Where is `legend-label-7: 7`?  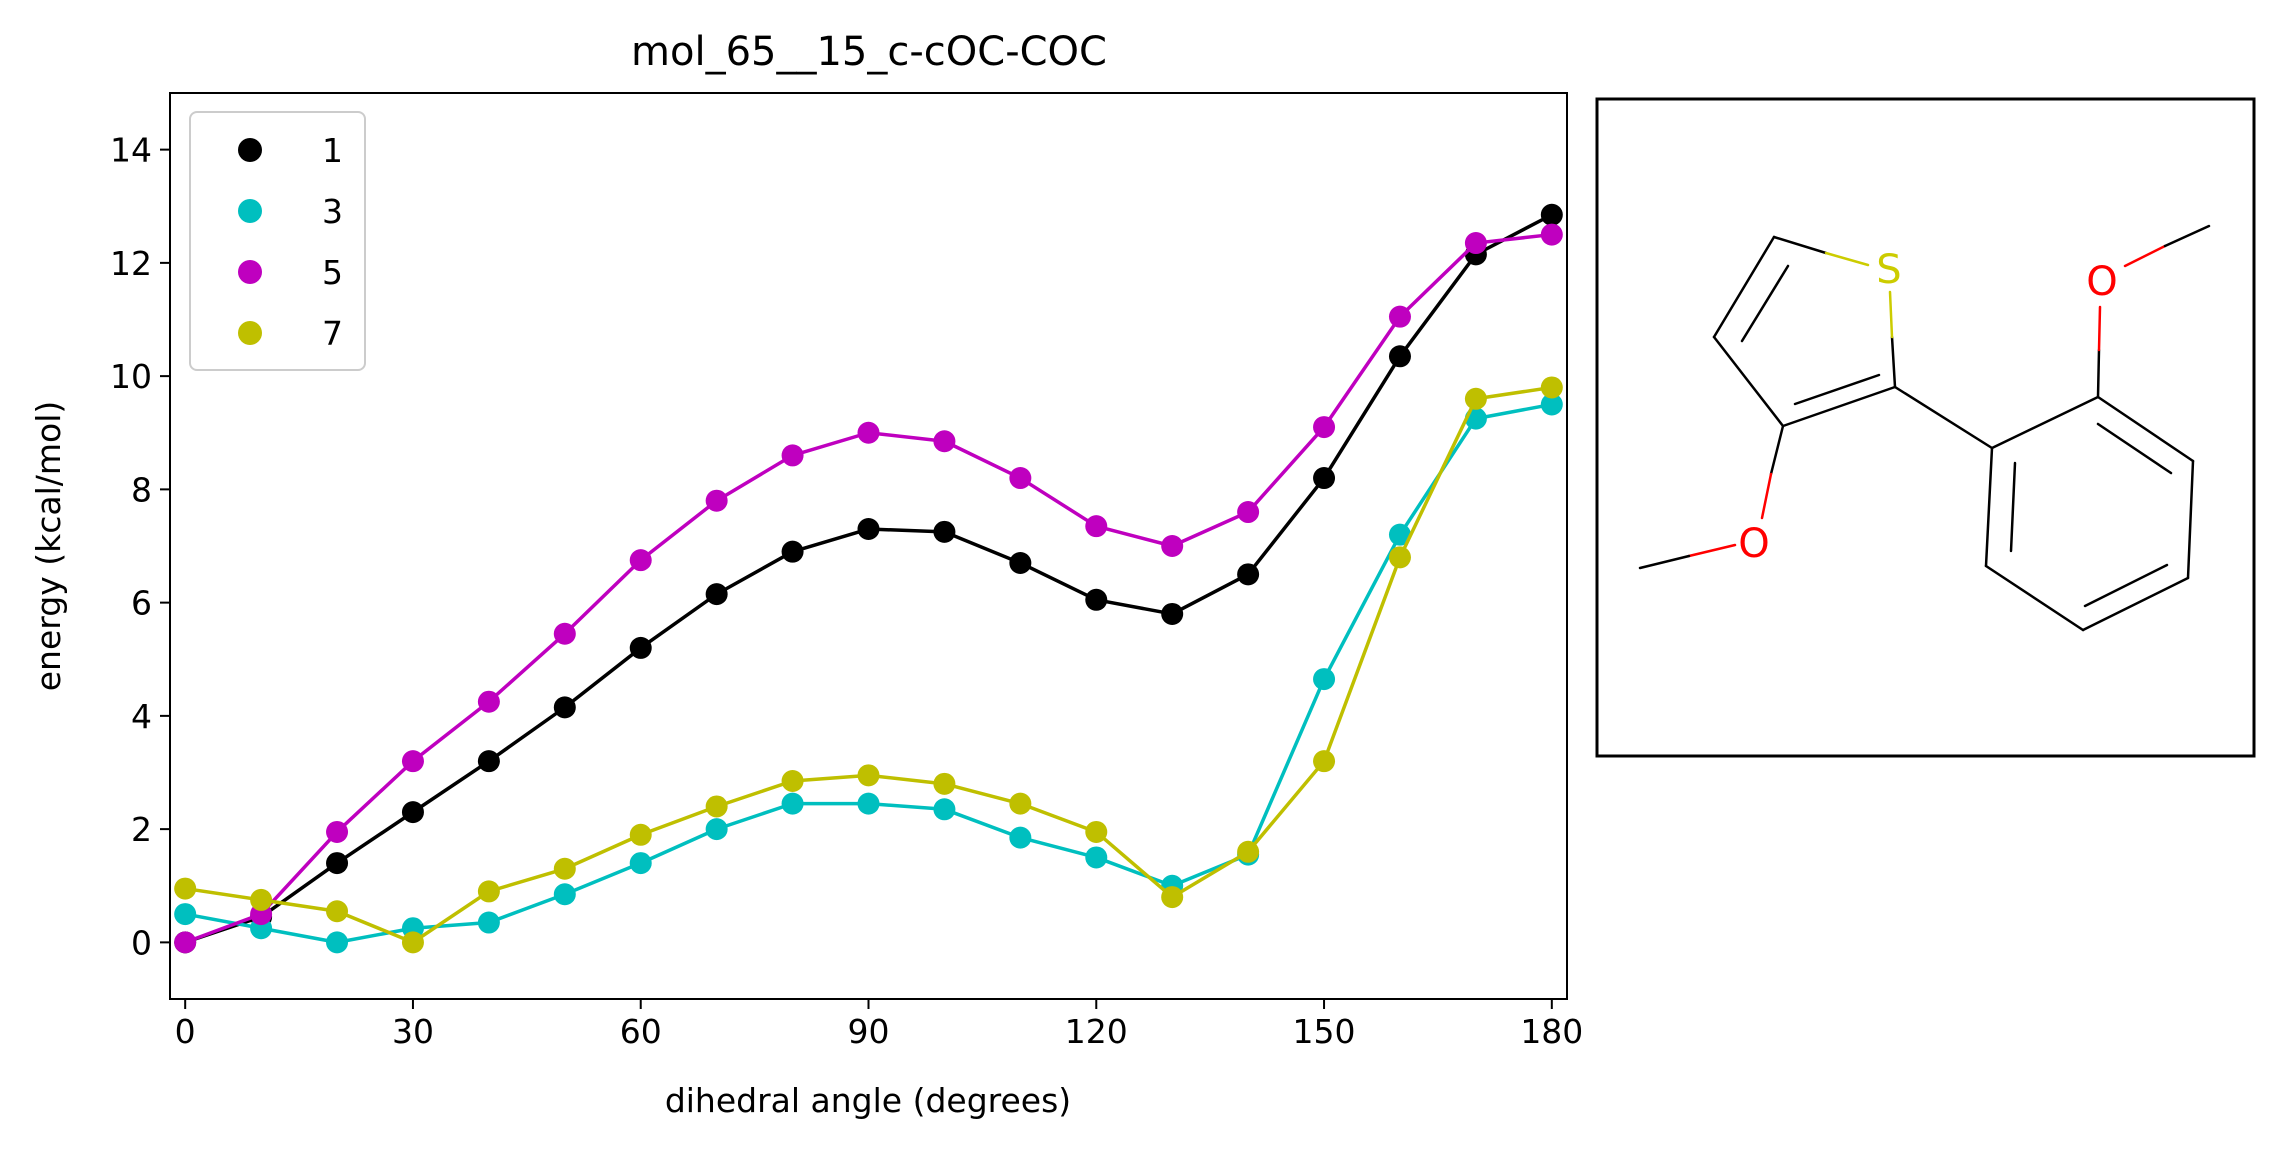 legend-label-7: 7 is located at coordinates (332, 333).